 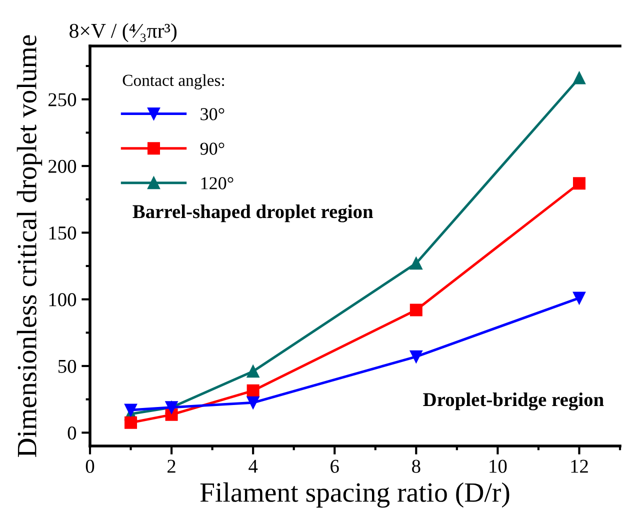 What do you see at coordinates (355, 495) in the screenshot?
I see `x-axis-title: Filament spacing ratio (D/r)` at bounding box center [355, 495].